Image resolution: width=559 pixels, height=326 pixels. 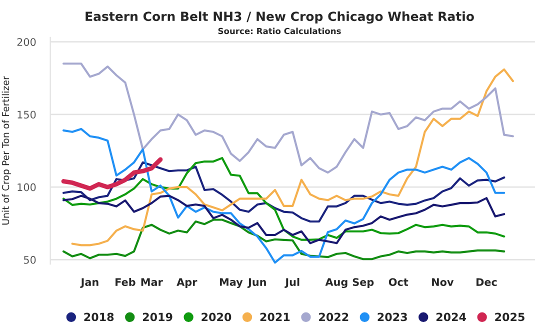 I want to click on legend-label: 2019, so click(x=157, y=317).